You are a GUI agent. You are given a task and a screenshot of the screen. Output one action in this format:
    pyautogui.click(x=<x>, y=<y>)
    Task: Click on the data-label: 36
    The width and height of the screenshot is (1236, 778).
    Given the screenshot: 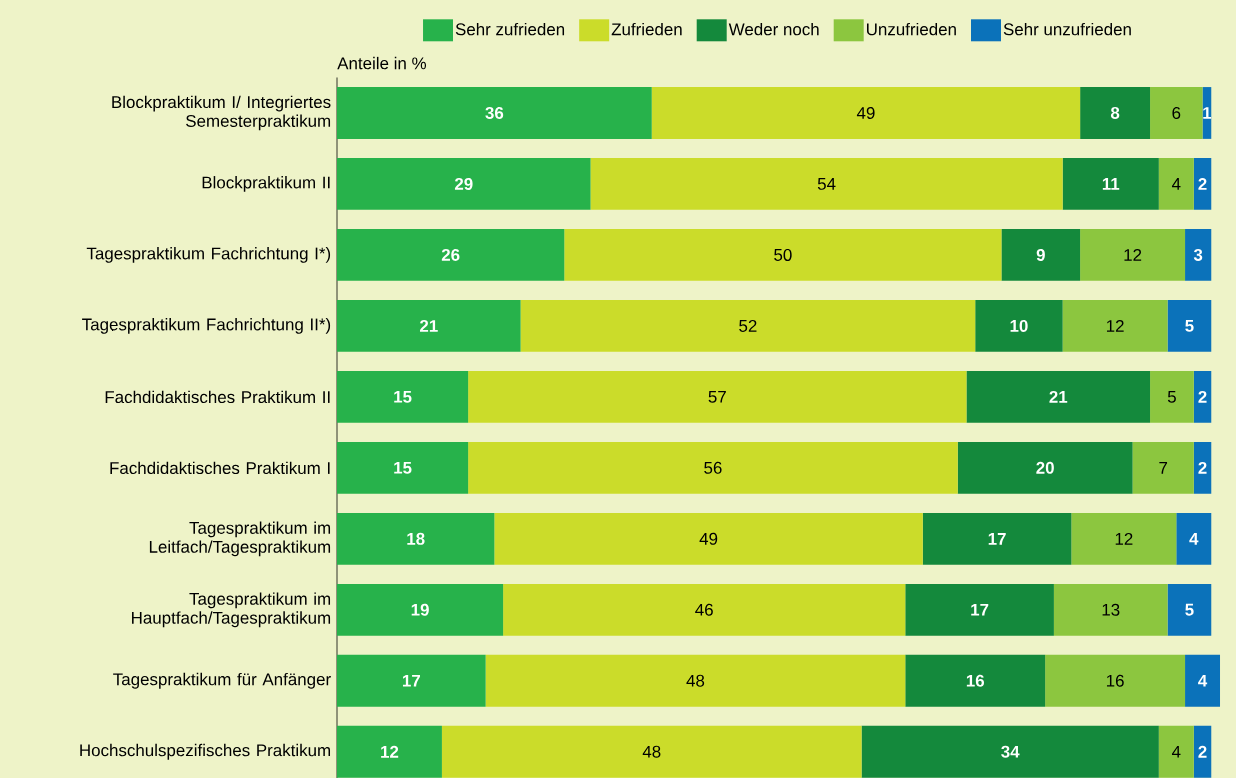 What is the action you would take?
    pyautogui.click(x=494, y=112)
    